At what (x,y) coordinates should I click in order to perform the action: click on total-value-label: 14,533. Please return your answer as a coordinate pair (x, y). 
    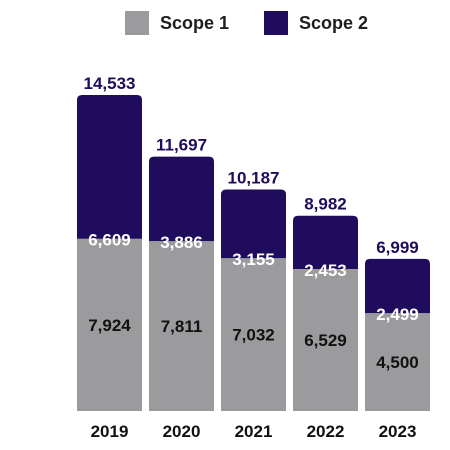
    Looking at the image, I should click on (110, 83).